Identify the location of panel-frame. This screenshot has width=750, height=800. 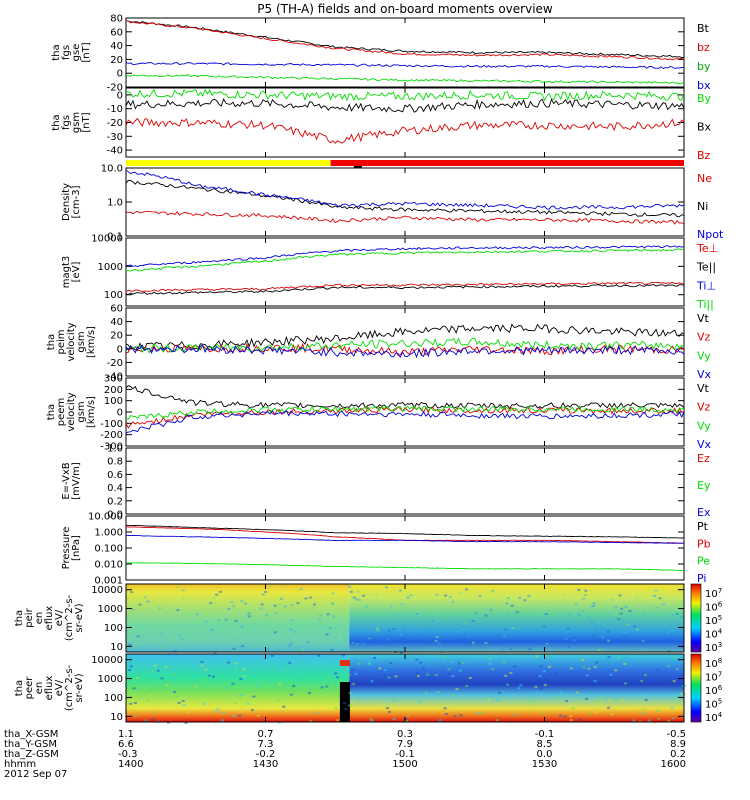
(405, 342).